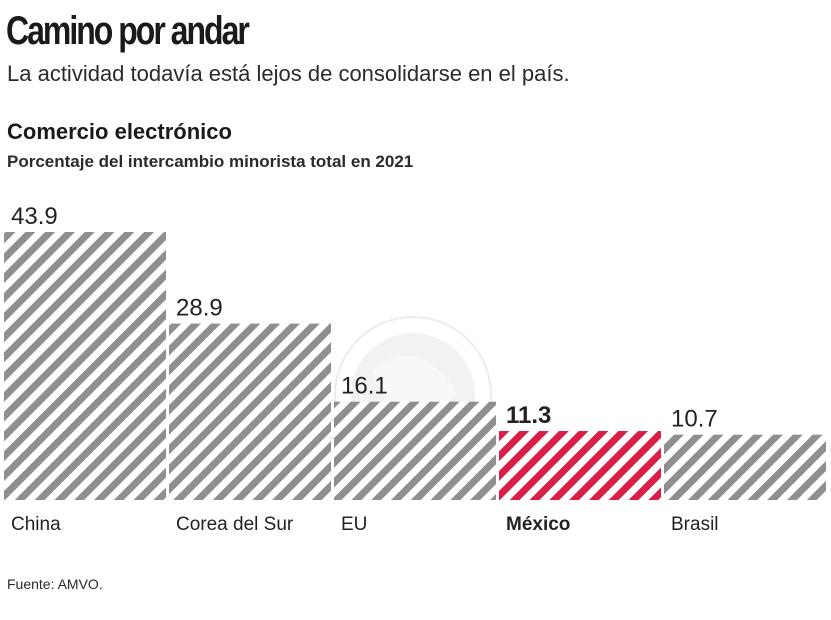  Describe the element at coordinates (695, 524) in the screenshot. I see `category-label-brasil: Brasil` at that location.